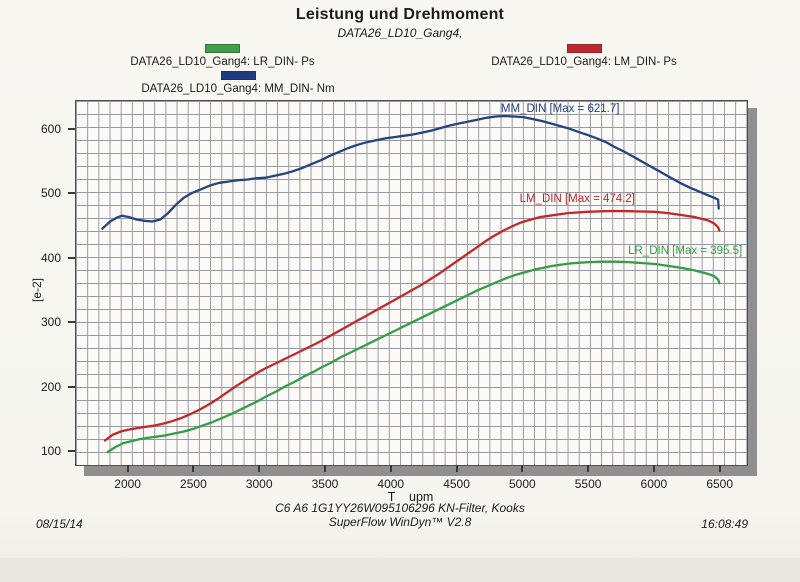  Describe the element at coordinates (410, 482) in the screenshot. I see `x-axis: 2000 2500 3000 3500 4000 4500 5000 5500 6000 6500` at that location.